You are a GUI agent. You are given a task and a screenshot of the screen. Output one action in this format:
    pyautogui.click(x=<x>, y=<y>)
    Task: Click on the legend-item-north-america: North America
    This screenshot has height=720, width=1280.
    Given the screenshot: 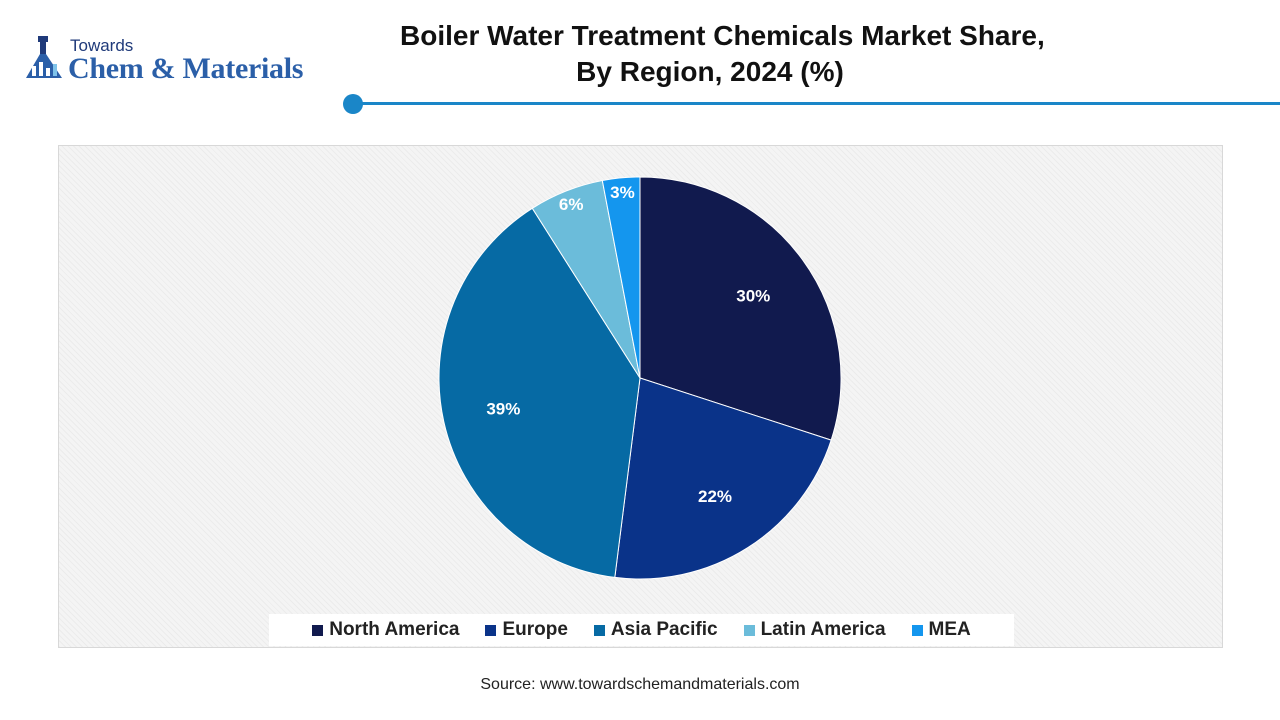 What is the action you would take?
    pyautogui.click(x=385, y=630)
    